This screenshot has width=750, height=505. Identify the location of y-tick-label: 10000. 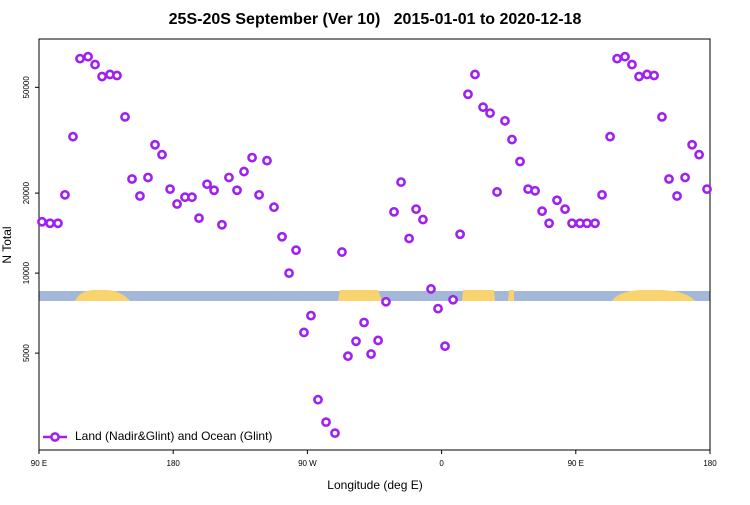
(26, 272).